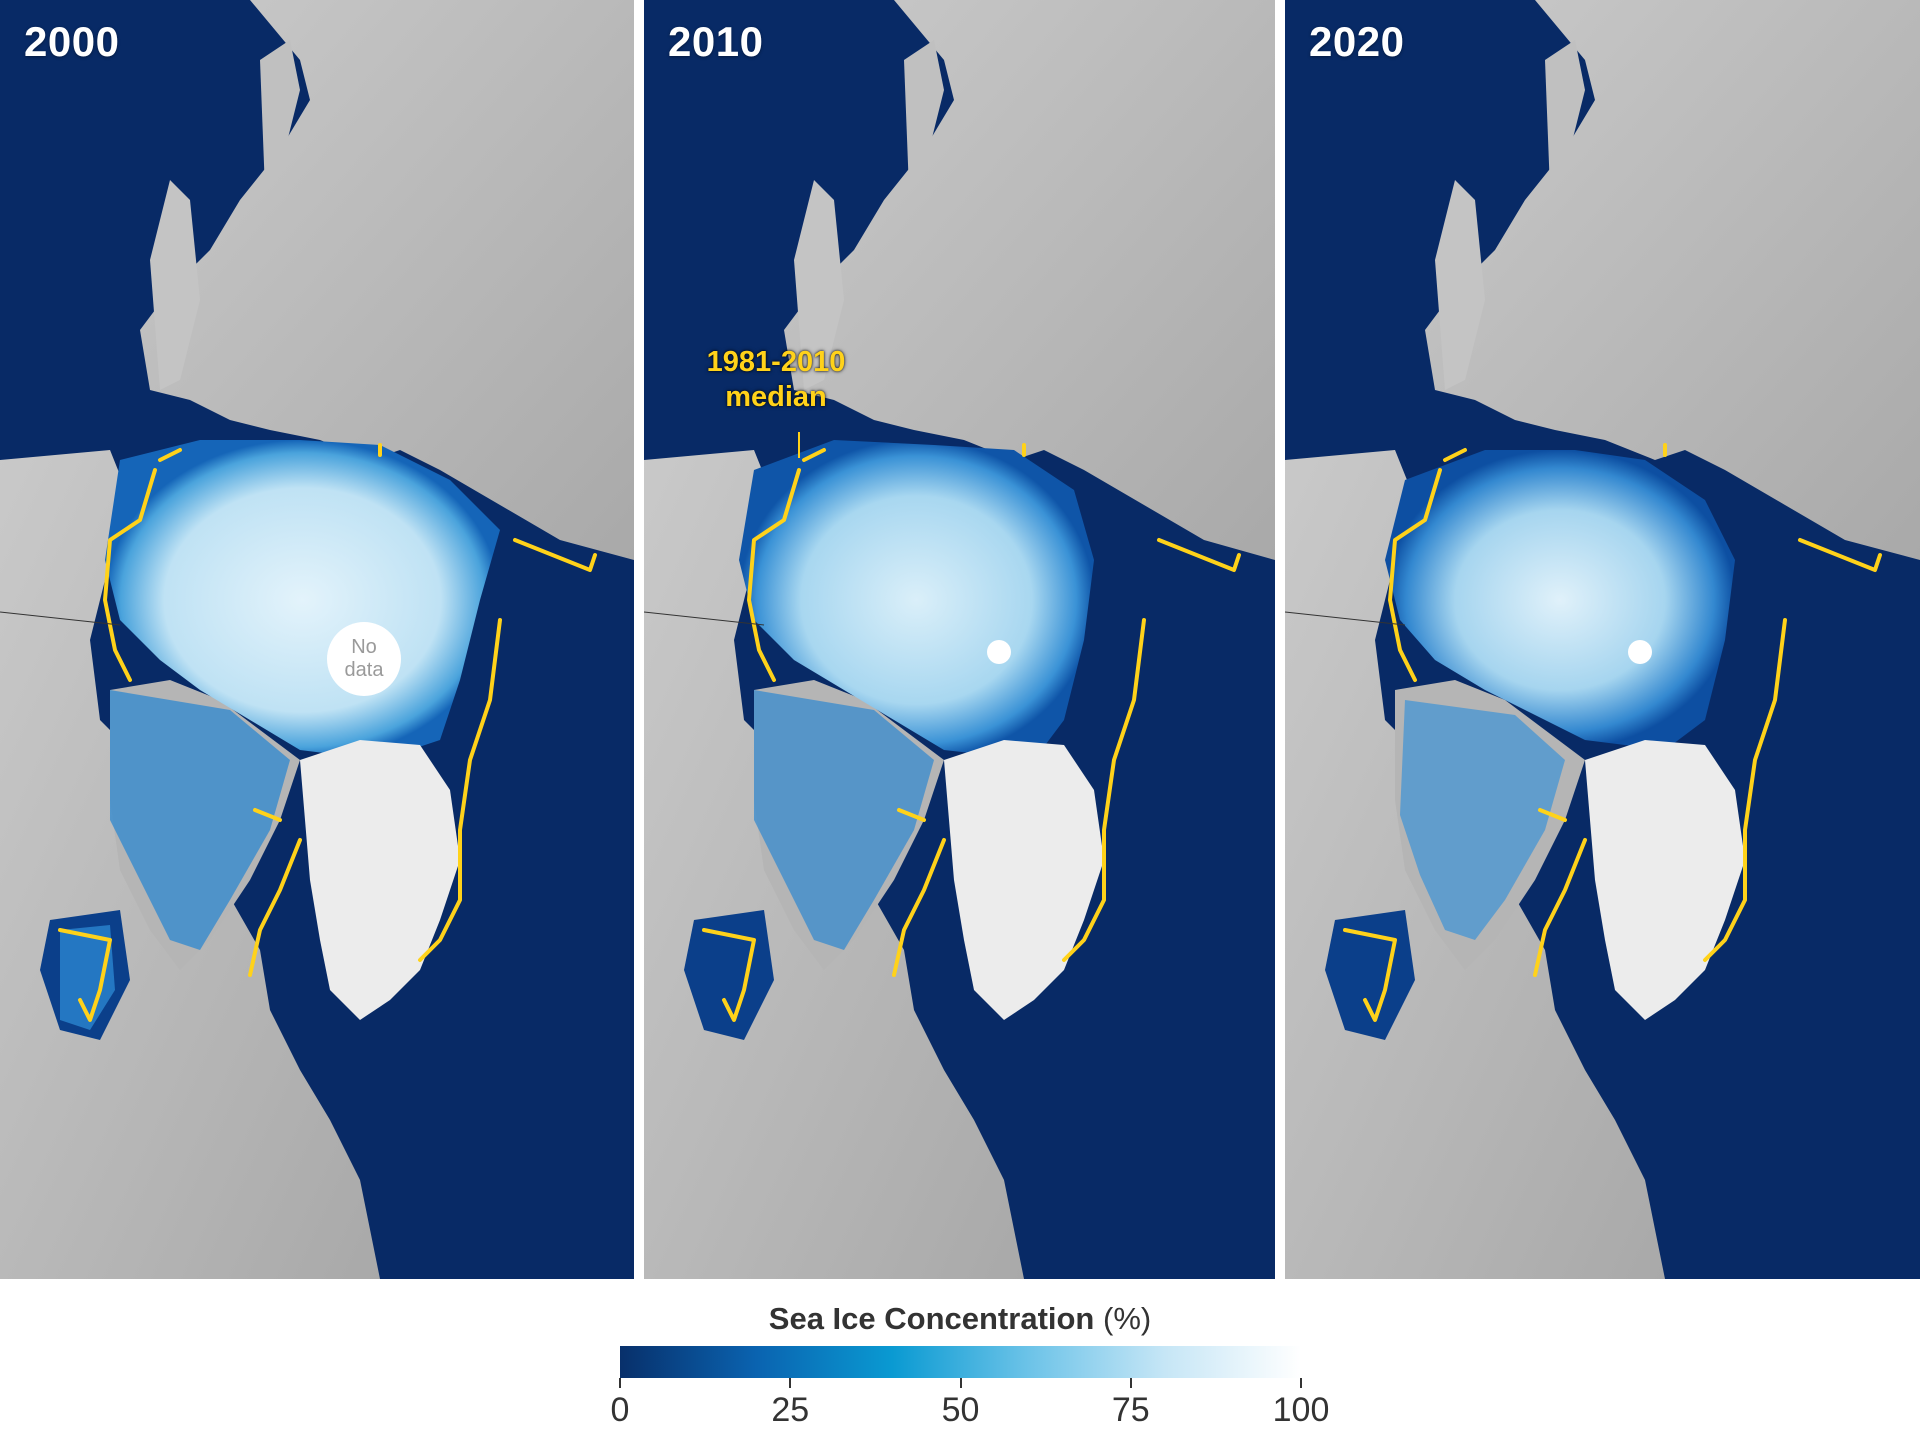 The width and height of the screenshot is (1920, 1453). Describe the element at coordinates (931, 1318) in the screenshot. I see `legend-title-text: Sea Ice Concentration` at that location.